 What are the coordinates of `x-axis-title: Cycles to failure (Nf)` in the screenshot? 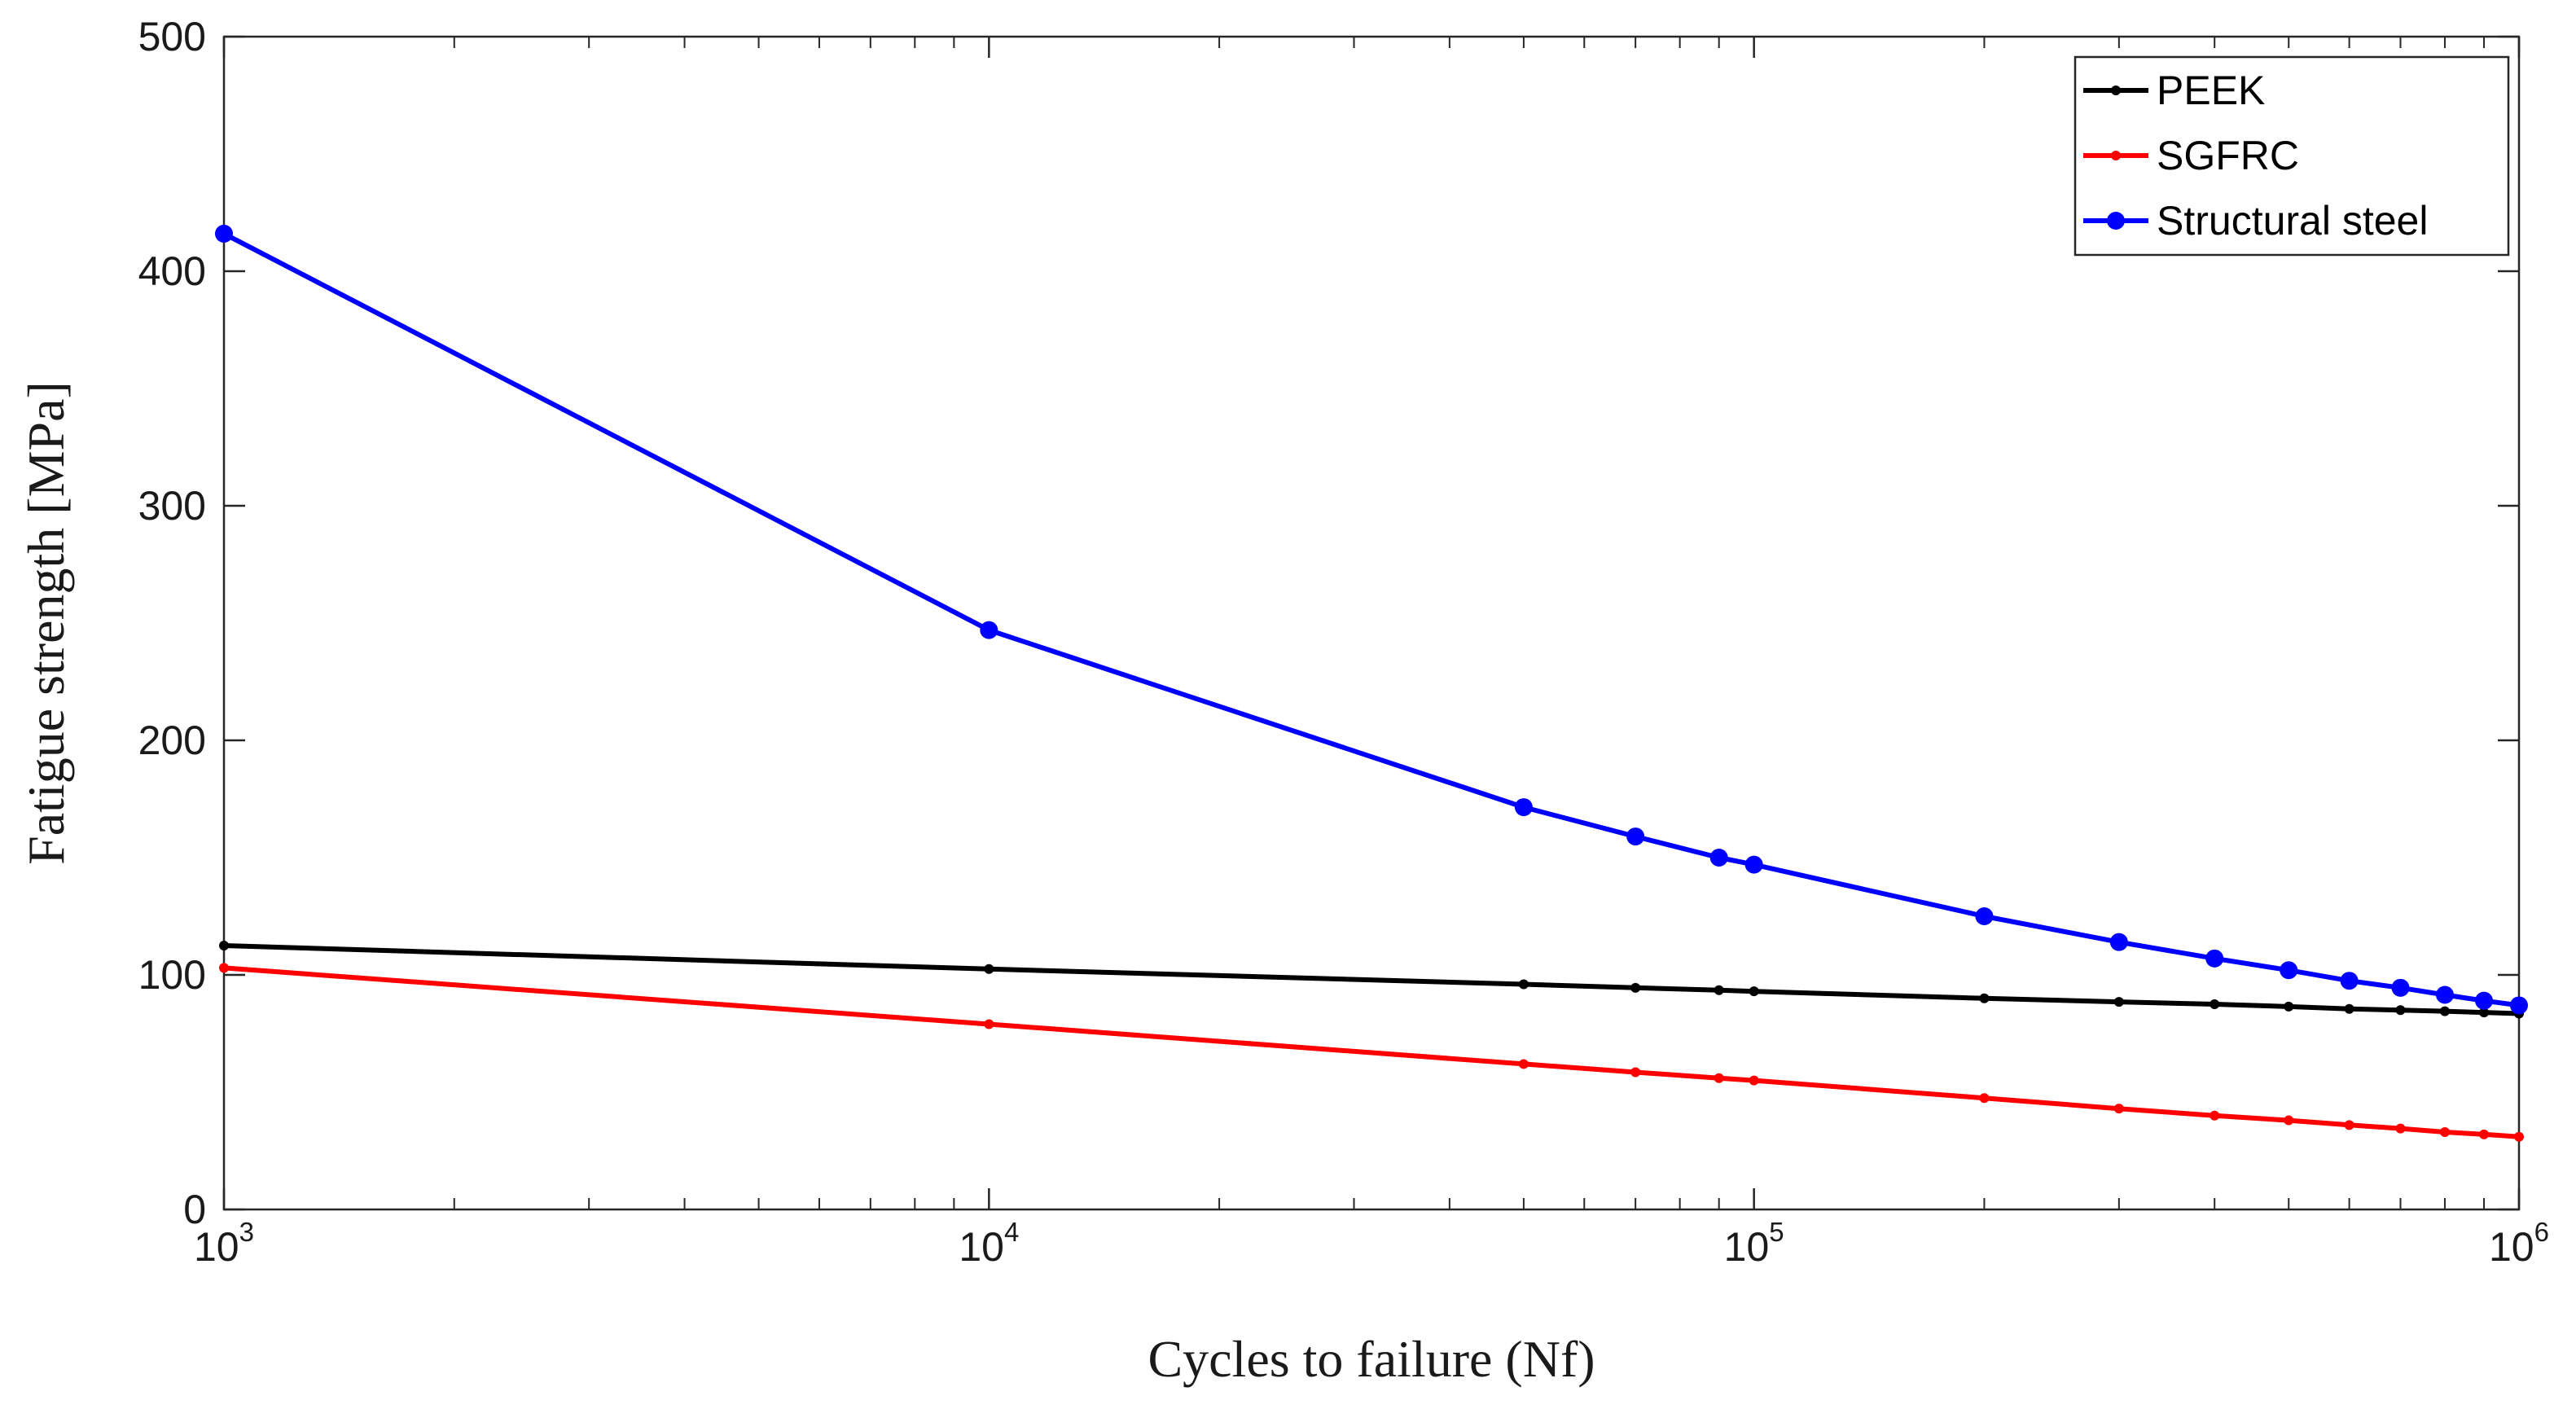 It's located at (1371, 1359).